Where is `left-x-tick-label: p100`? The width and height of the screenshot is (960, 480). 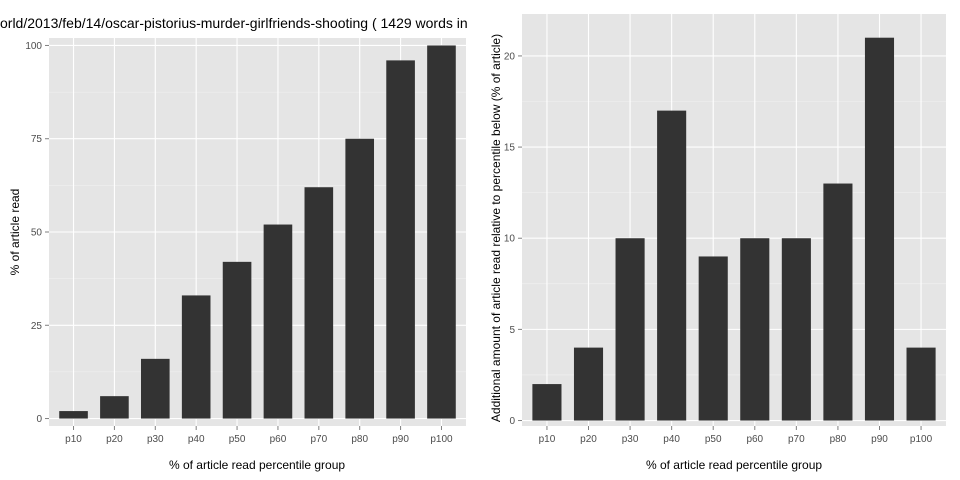 left-x-tick-label: p100 is located at coordinates (441, 439).